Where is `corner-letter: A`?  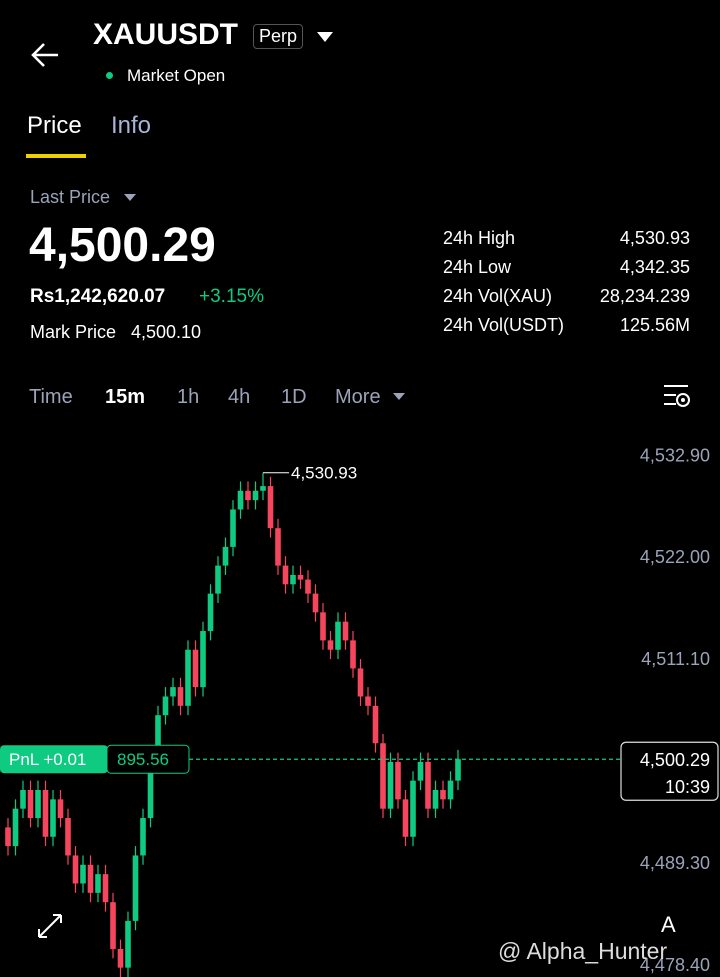 corner-letter: A is located at coordinates (668, 924).